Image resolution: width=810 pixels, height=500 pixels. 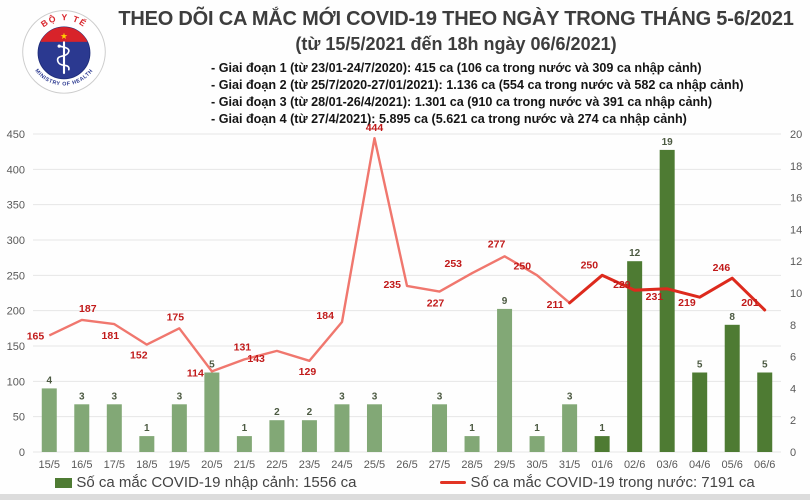 What do you see at coordinates (16, 382) in the screenshot?
I see `svg-text: 100` at bounding box center [16, 382].